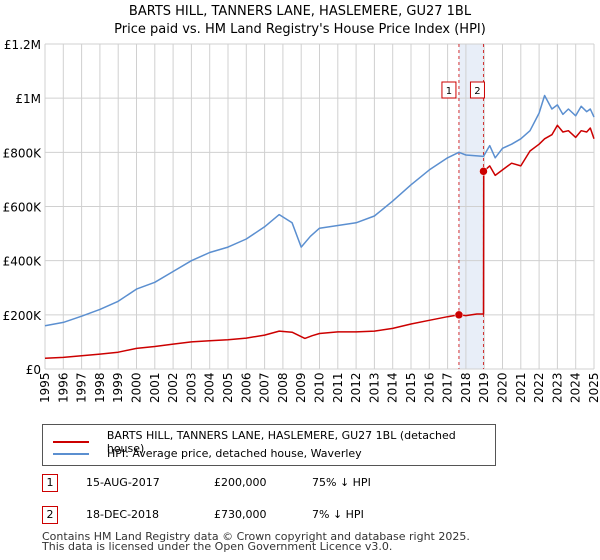  Describe the element at coordinates (45, 387) in the screenshot. I see `x-tick-label: 1995` at that location.